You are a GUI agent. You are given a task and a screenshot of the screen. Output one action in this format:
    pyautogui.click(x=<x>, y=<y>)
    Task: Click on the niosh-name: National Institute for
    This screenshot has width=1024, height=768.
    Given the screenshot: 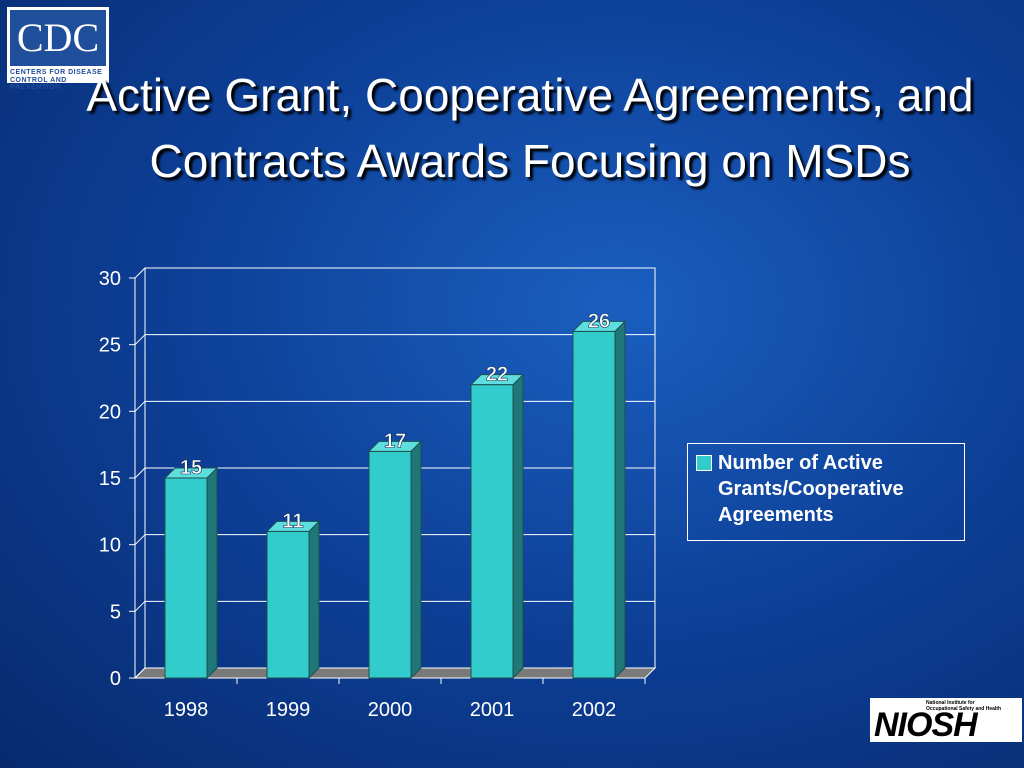 What is the action you would take?
    pyautogui.click(x=950, y=703)
    